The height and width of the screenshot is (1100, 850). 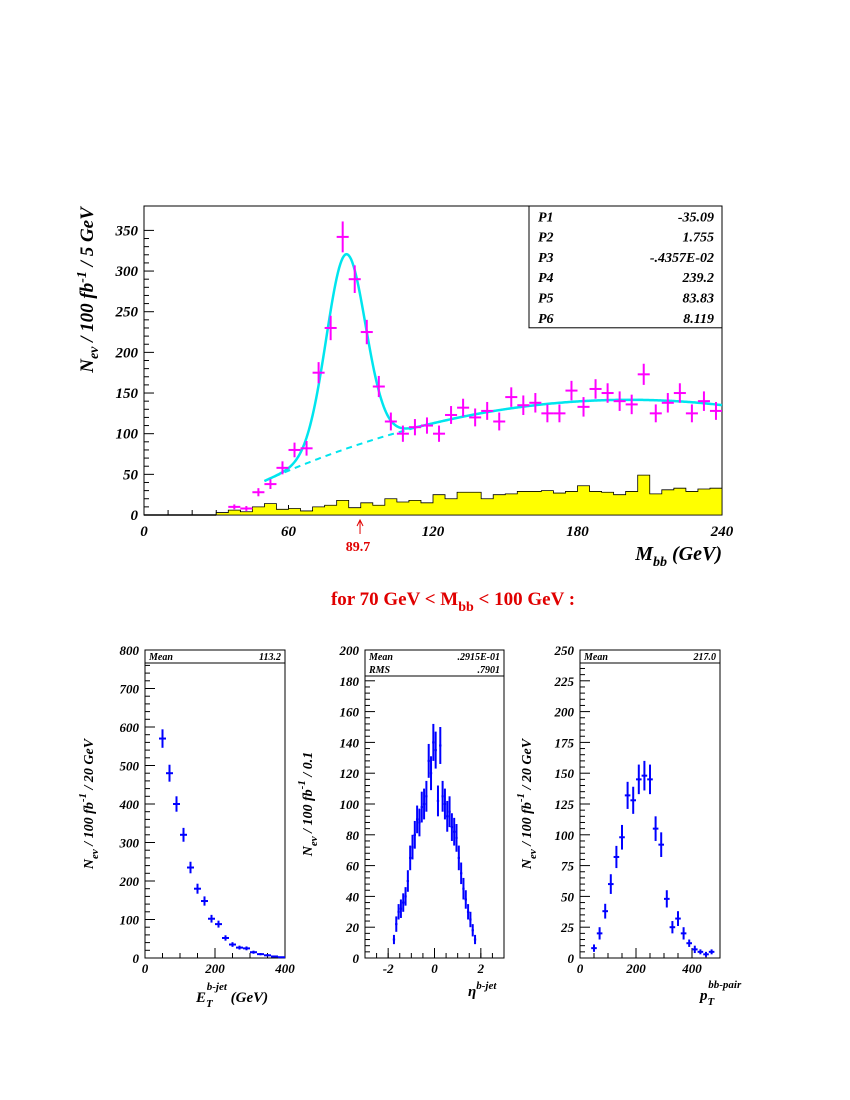 What do you see at coordinates (481, 968) in the screenshot?
I see `x-tick-label: 2` at bounding box center [481, 968].